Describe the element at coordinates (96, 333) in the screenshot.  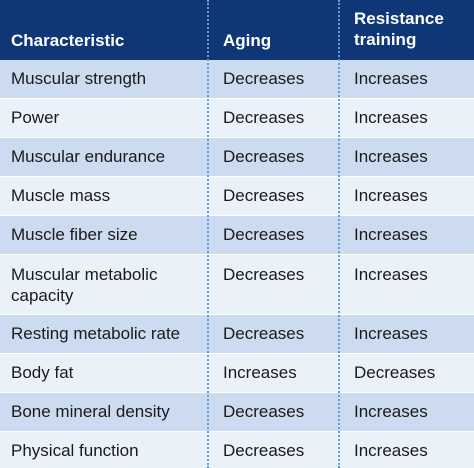
I see `characteristic-cell: Resting metabolic rate` at that location.